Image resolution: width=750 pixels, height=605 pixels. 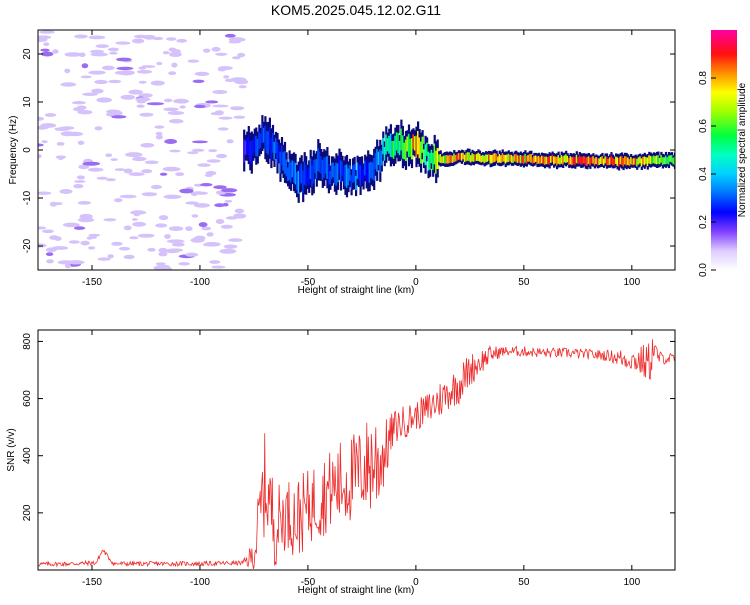 What do you see at coordinates (27, 197) in the screenshot?
I see `y-tick-label: -10` at bounding box center [27, 197].